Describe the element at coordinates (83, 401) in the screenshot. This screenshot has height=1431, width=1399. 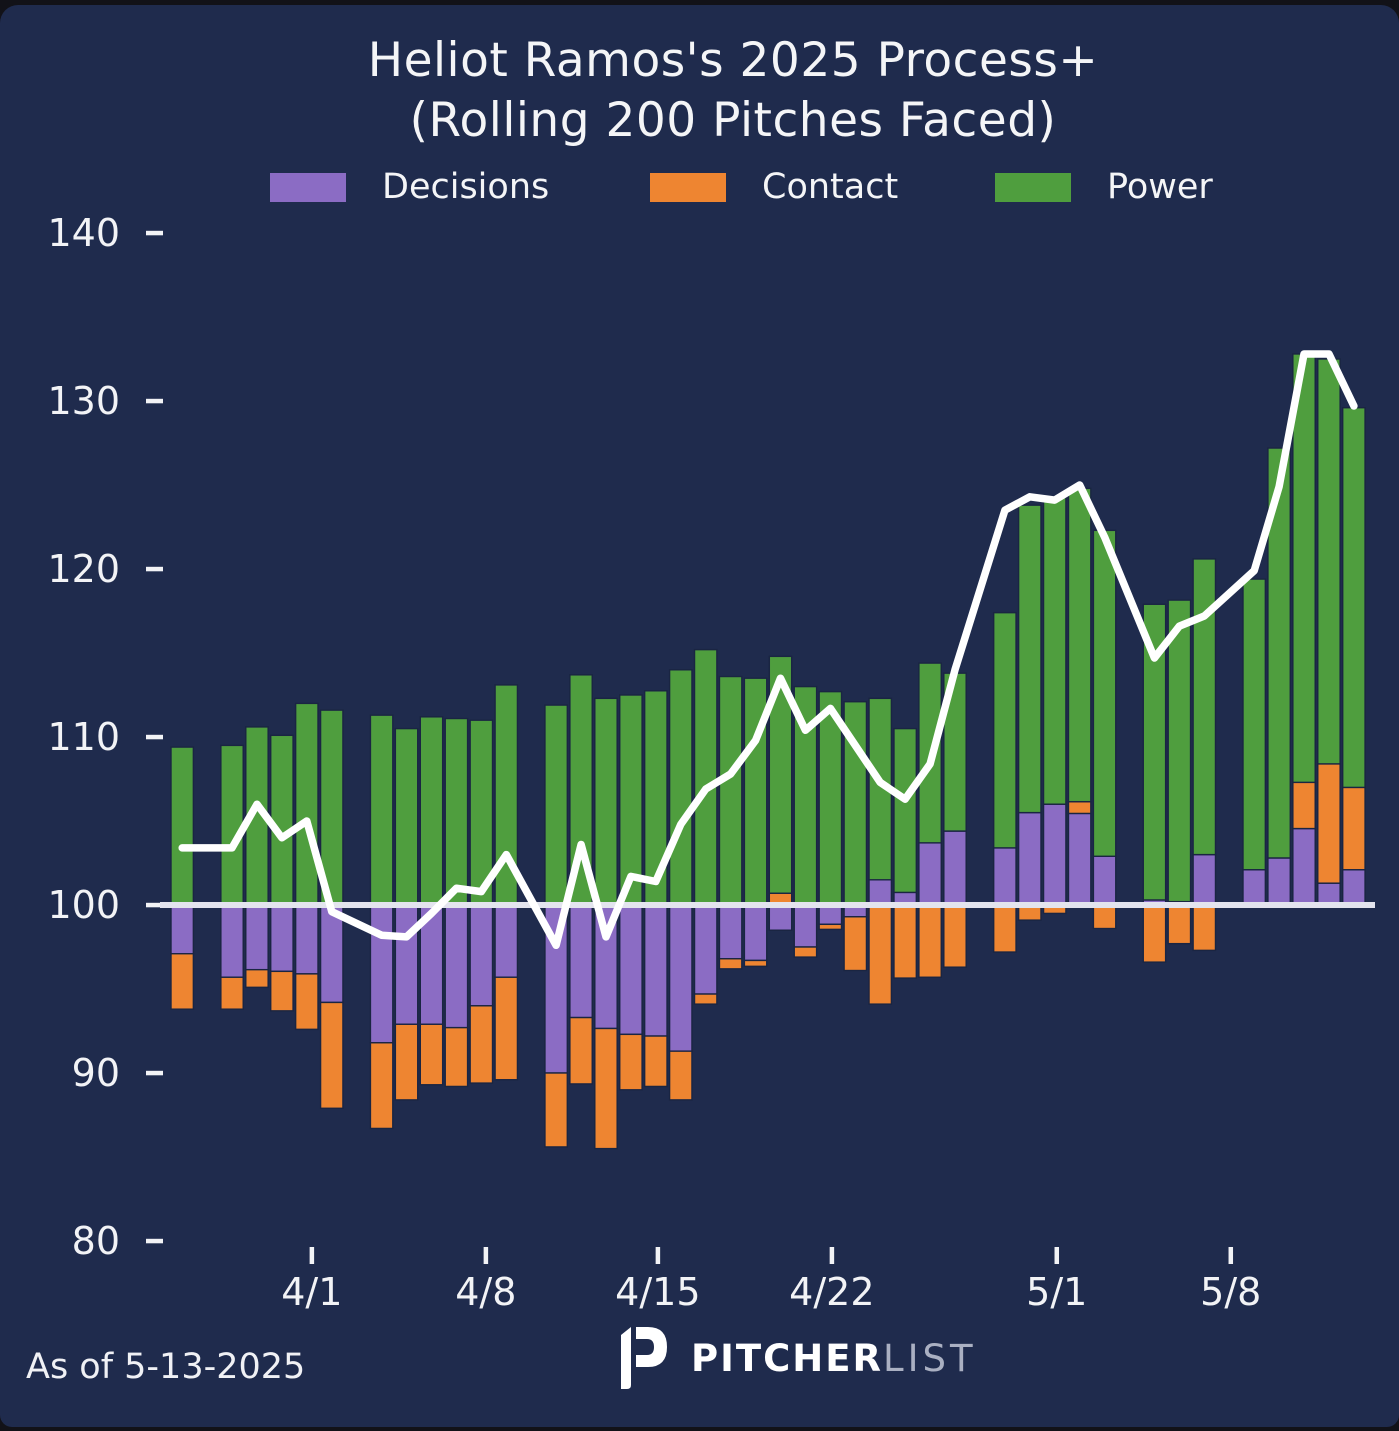
I see `axis-tick-label: 130` at that location.